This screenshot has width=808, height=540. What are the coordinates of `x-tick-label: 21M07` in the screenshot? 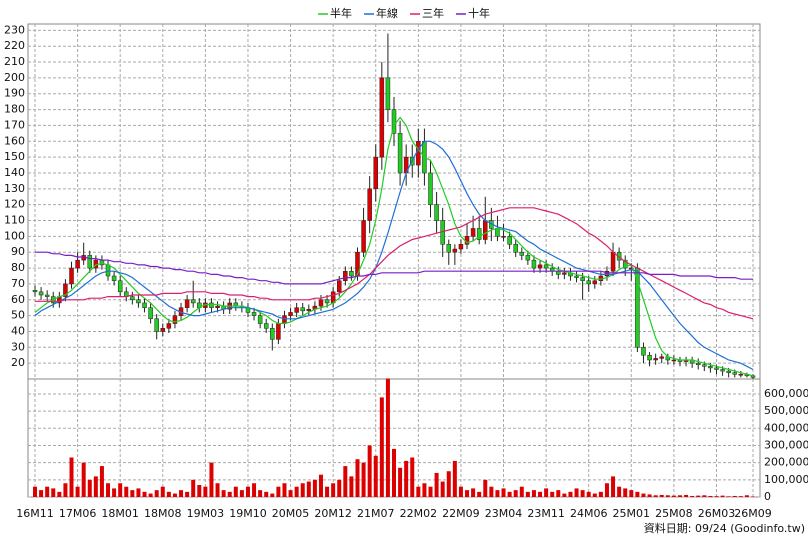 It's located at (376, 513).